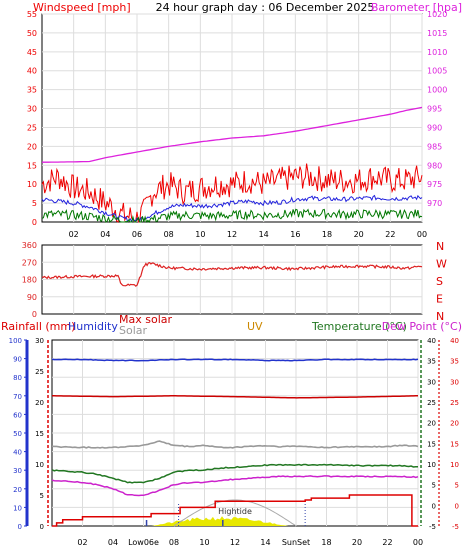 The height and width of the screenshot is (554, 466). What do you see at coordinates (32, 118) in the screenshot?
I see `windspeed-axis: 0 5 10 15 20 25 30 35 40 45 50 55` at bounding box center [32, 118].